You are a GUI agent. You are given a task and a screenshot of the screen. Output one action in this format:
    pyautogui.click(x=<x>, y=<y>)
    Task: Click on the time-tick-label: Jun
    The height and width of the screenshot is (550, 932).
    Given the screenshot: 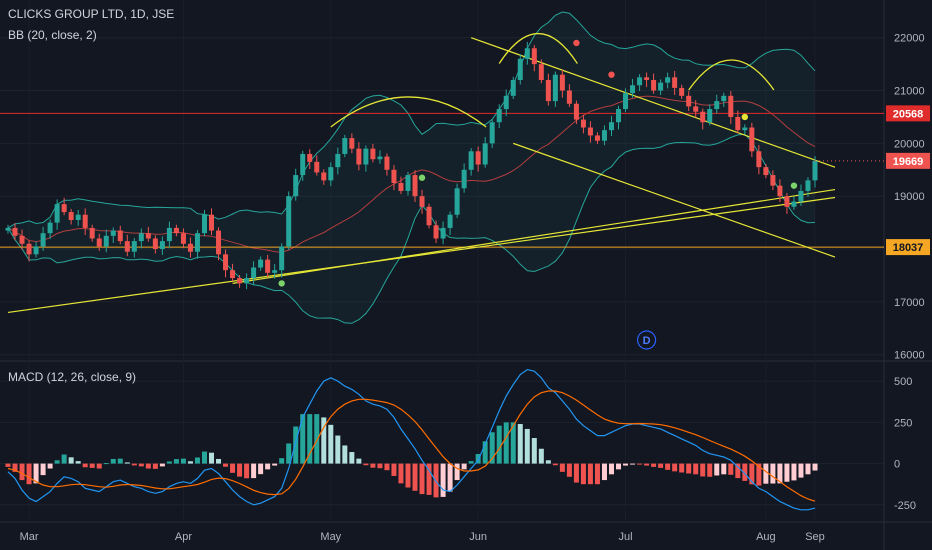 What is the action you would take?
    pyautogui.click(x=478, y=537)
    